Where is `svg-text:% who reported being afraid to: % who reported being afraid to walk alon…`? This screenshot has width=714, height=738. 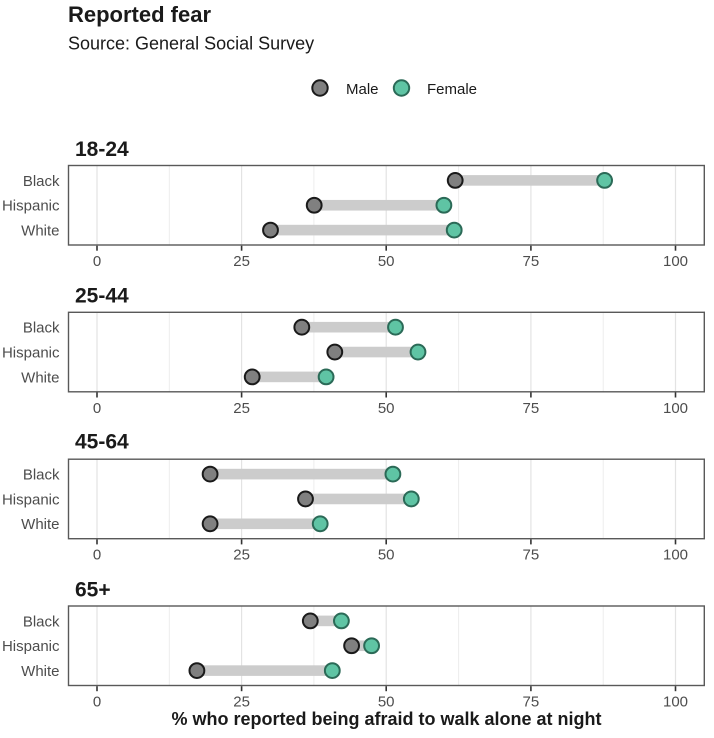 svg-text:% who reported being afraid to: % who reported being afraid to walk alon… is located at coordinates (386, 719).